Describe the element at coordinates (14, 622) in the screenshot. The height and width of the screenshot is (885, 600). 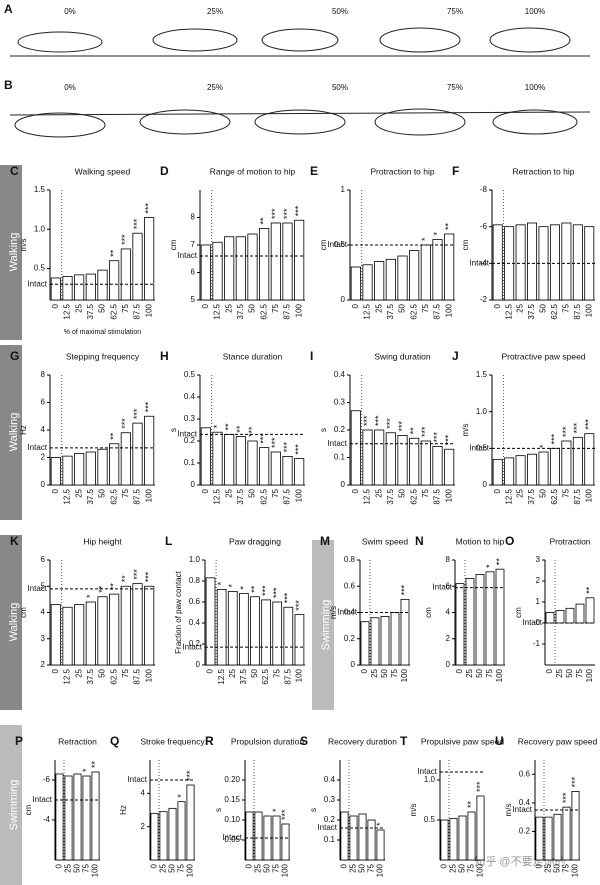
I see `side-label: Walking` at that location.